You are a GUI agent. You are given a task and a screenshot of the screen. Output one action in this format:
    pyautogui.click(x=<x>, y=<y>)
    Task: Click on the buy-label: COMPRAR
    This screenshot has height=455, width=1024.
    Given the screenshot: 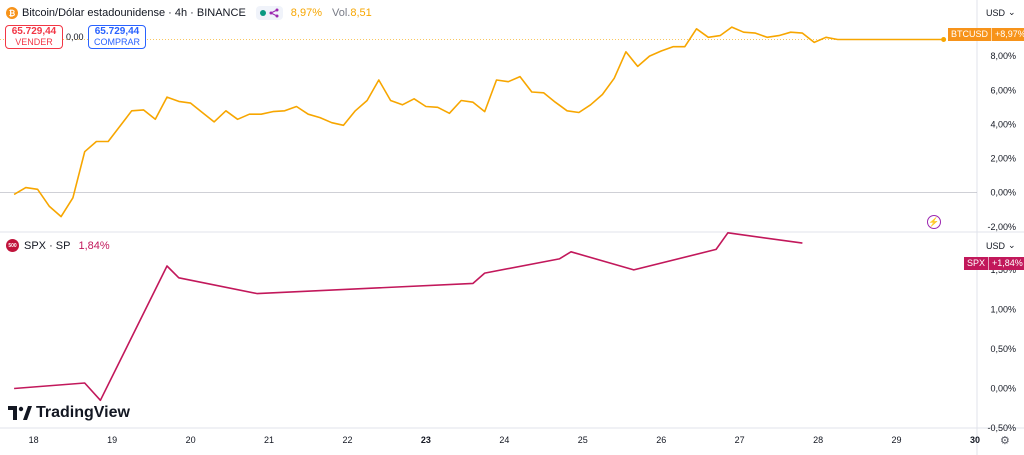 What is the action you would take?
    pyautogui.click(x=116, y=42)
    